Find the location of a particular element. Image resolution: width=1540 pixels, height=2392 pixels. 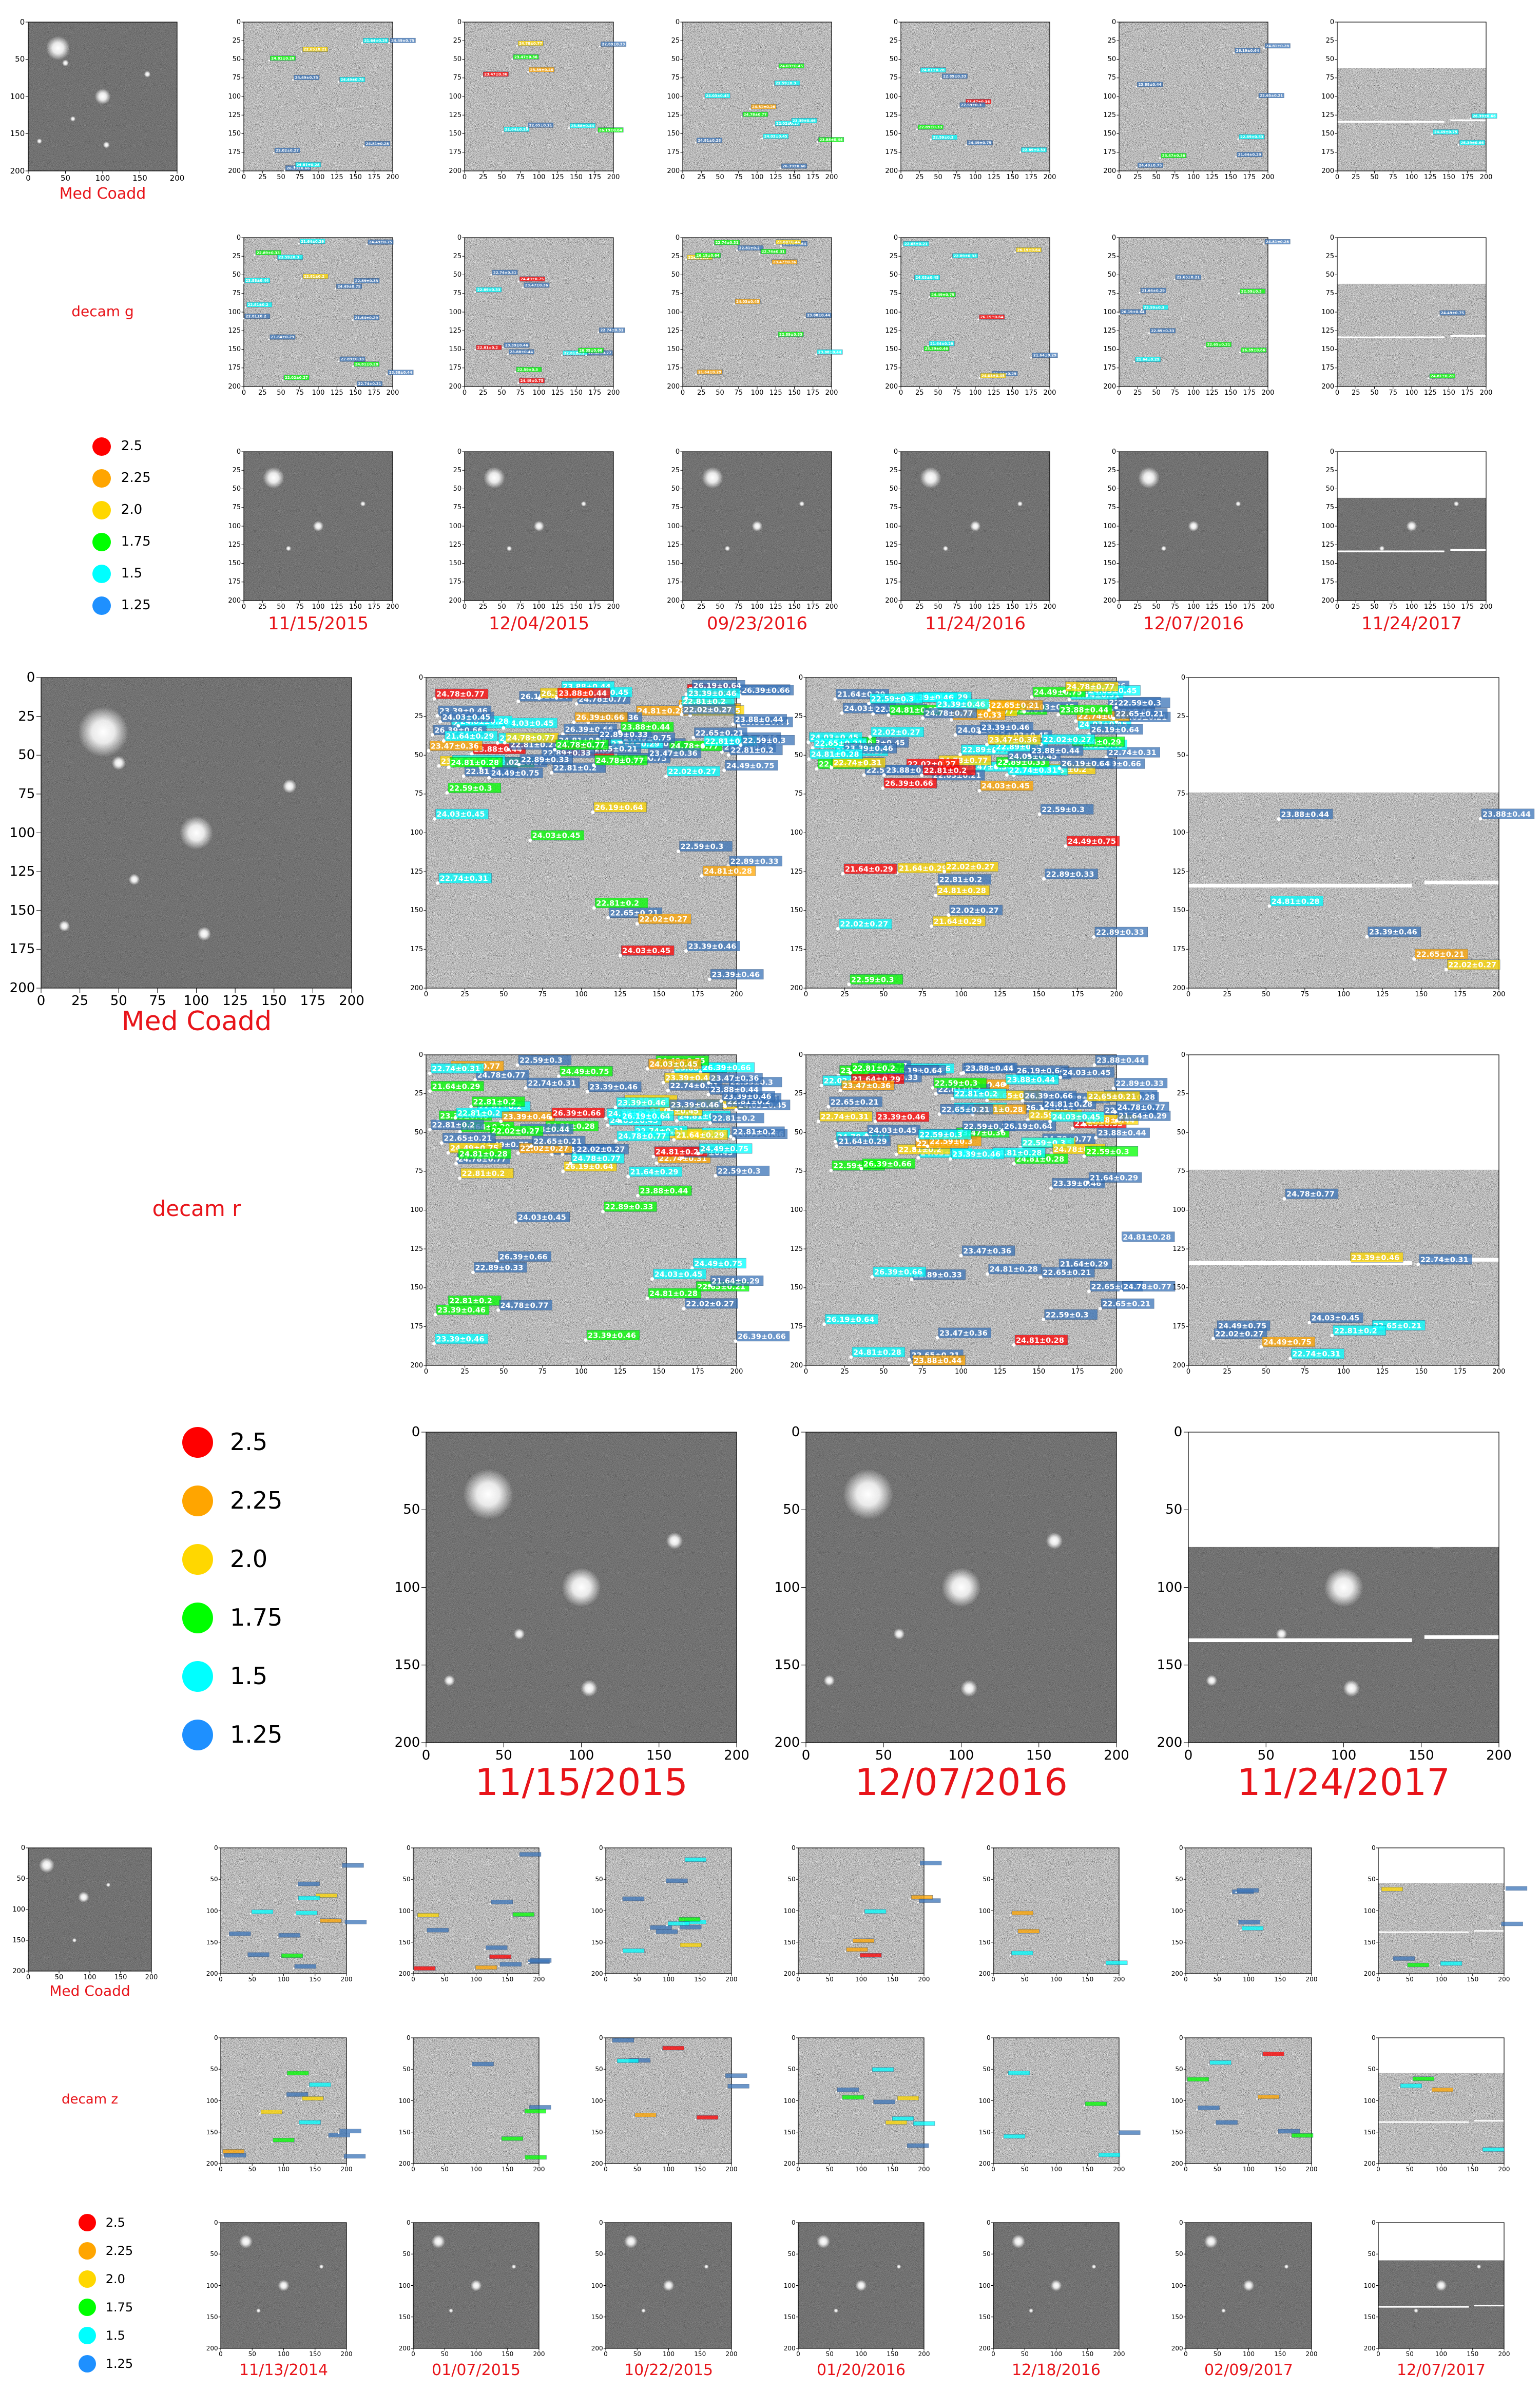

p2-r2c0-xtick-label: 25 is located at coordinates (464, 1371).